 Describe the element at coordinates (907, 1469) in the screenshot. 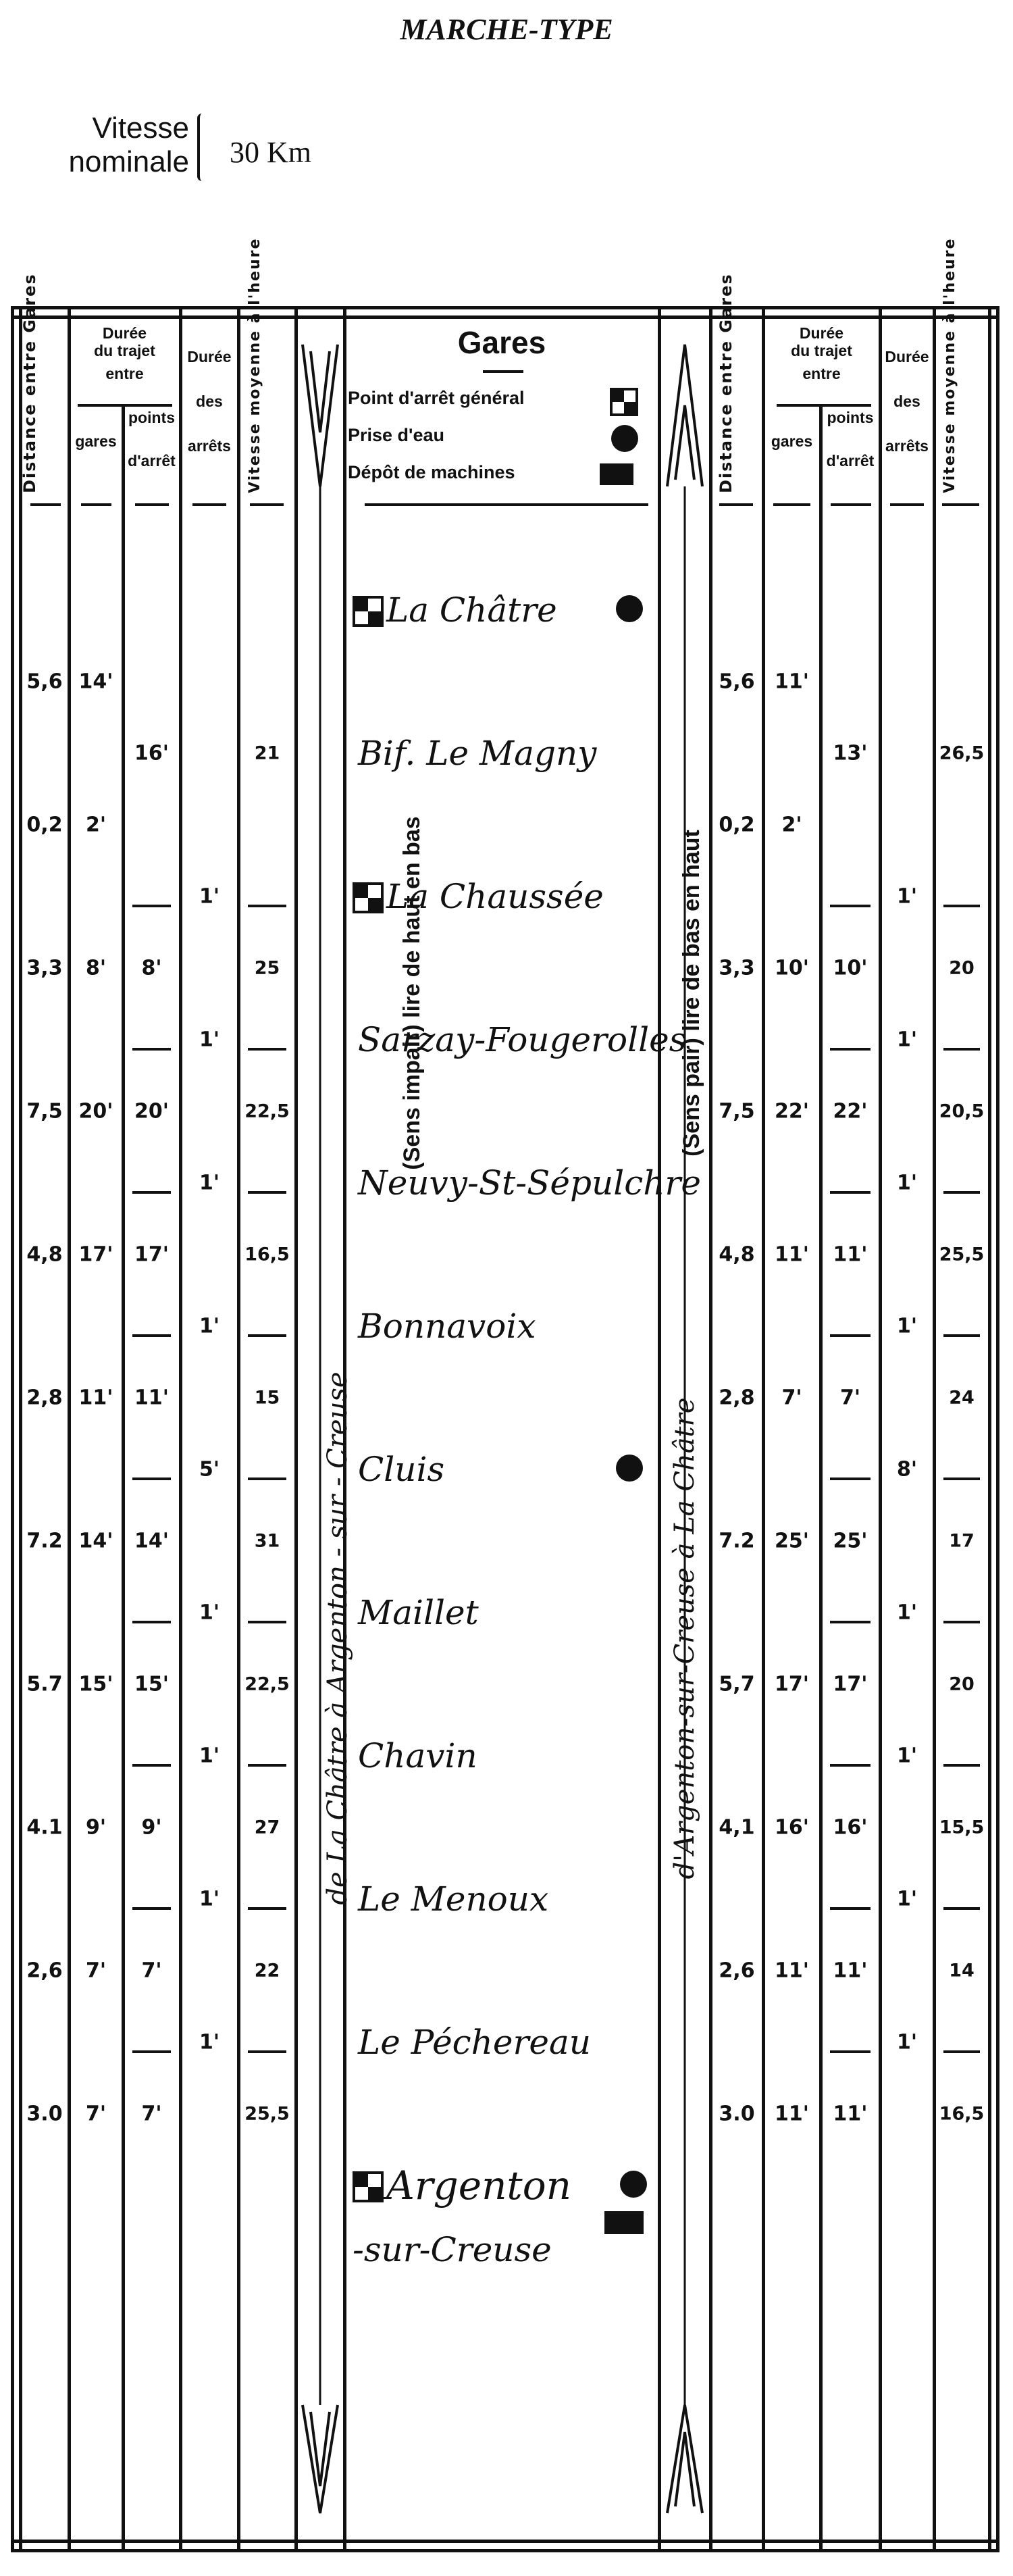

I see `right-duree-arrets-cell: 8'` at that location.